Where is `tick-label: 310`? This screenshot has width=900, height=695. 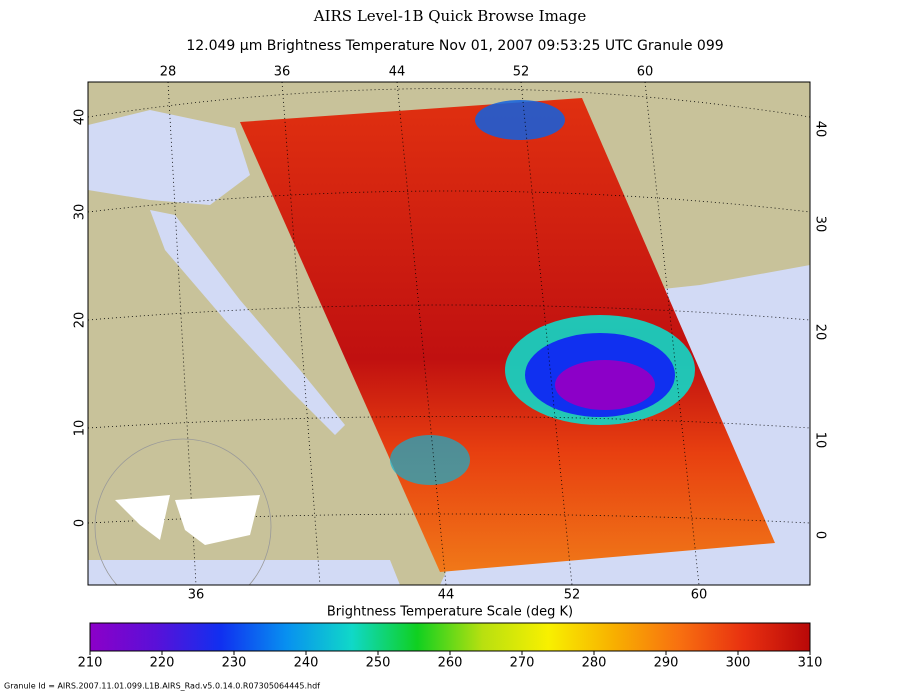 tick-label: 310 is located at coordinates (810, 663).